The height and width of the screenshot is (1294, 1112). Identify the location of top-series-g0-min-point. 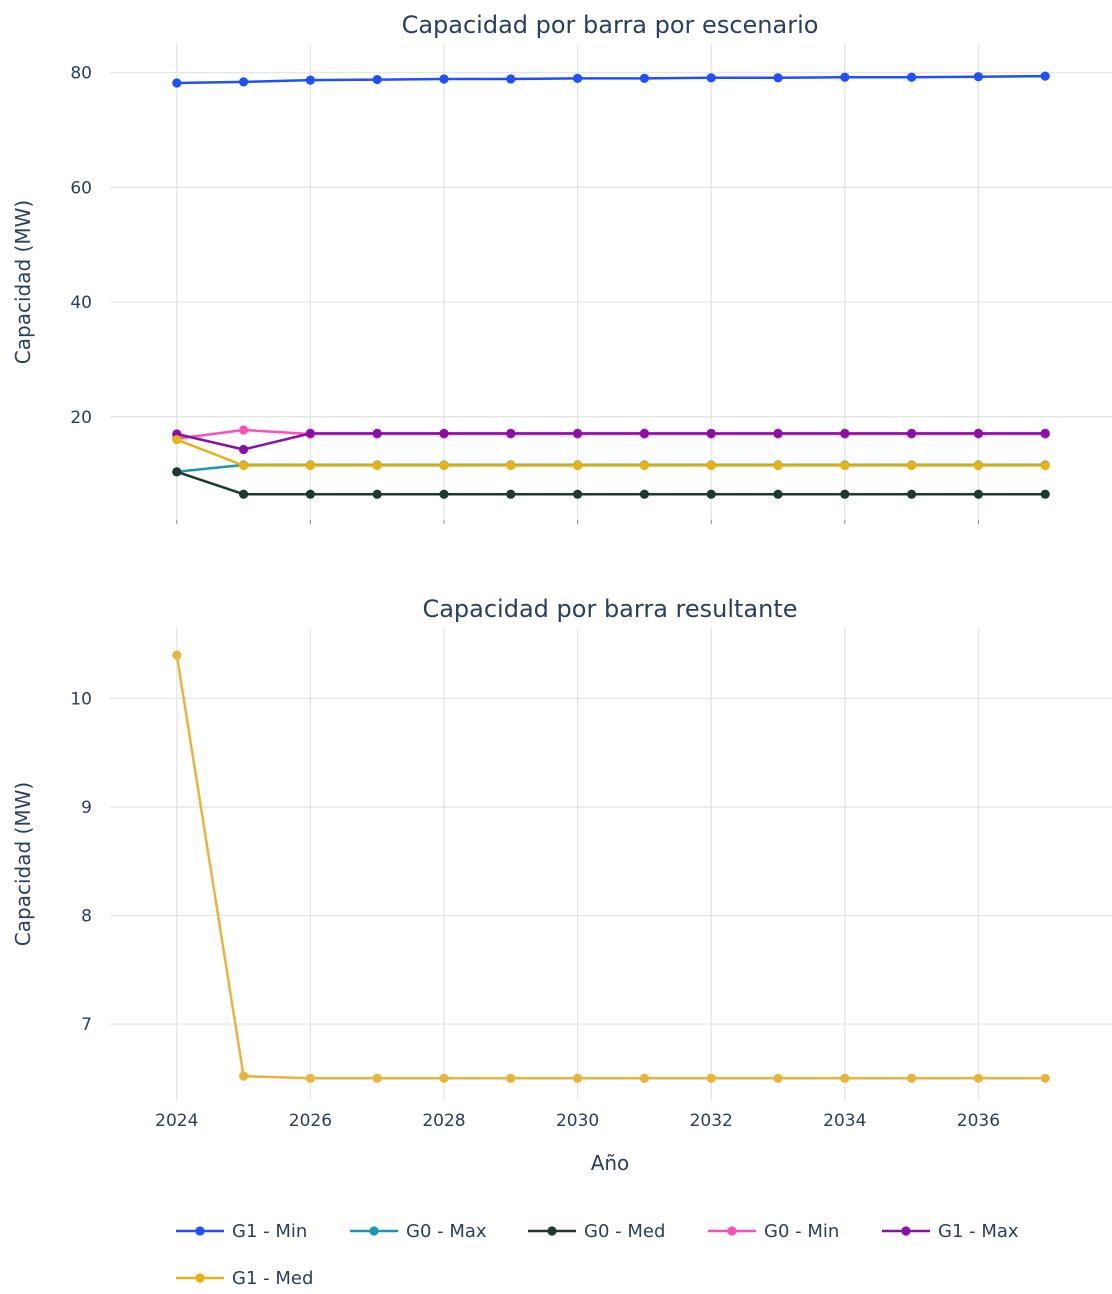
(244, 430).